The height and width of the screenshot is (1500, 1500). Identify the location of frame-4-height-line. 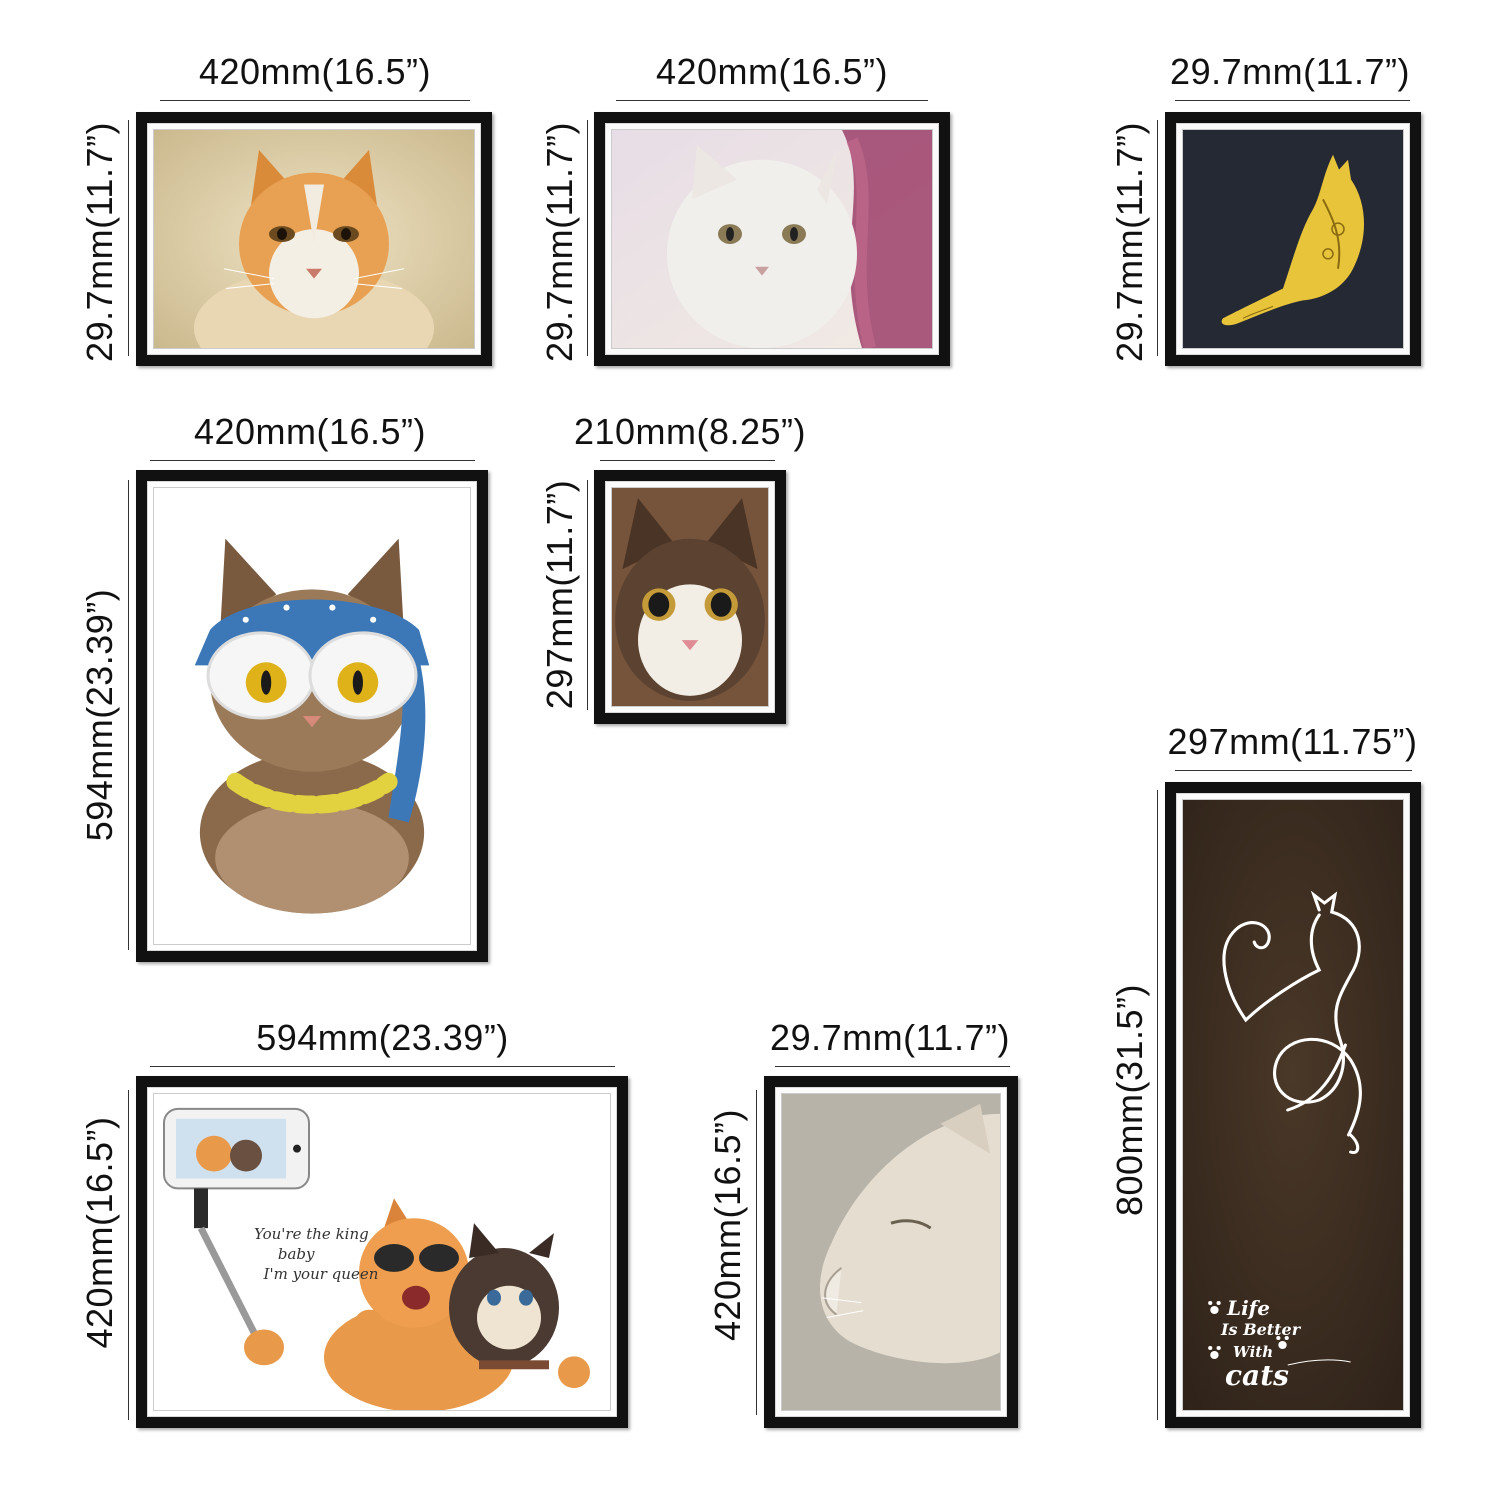
(128, 715).